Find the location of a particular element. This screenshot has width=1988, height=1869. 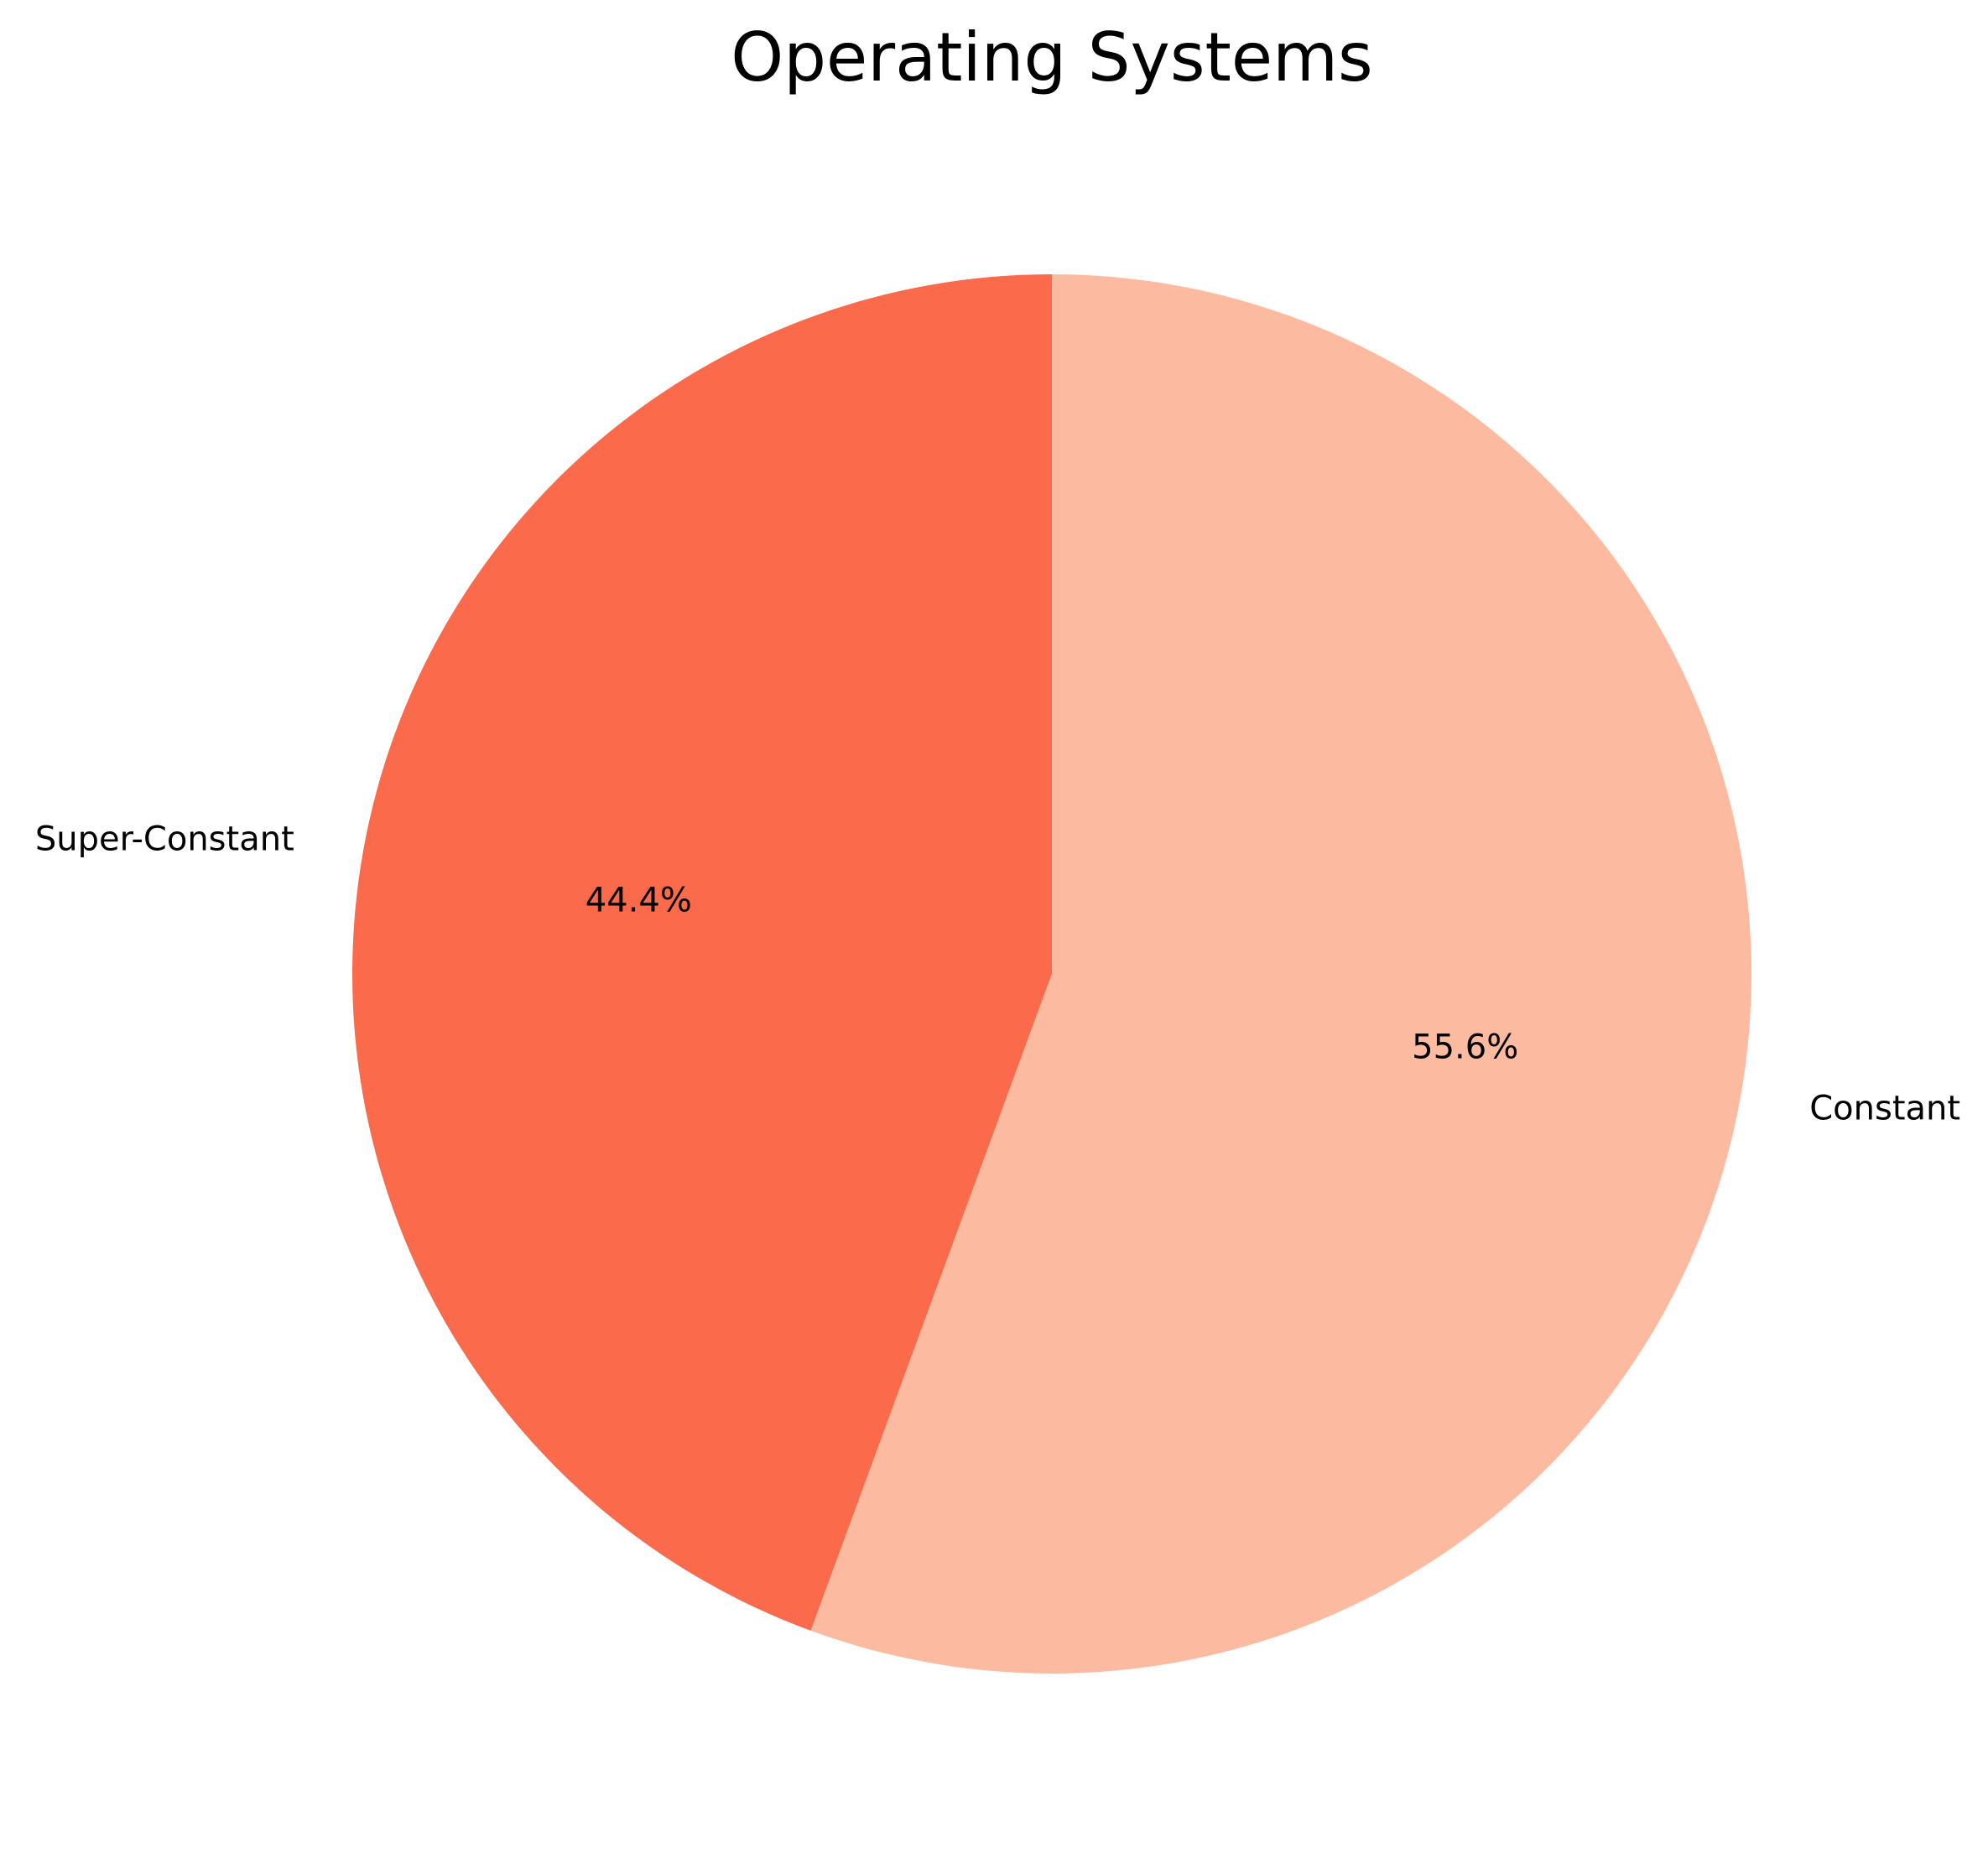

pie-category-label-2: Constant is located at coordinates (1885, 1109).